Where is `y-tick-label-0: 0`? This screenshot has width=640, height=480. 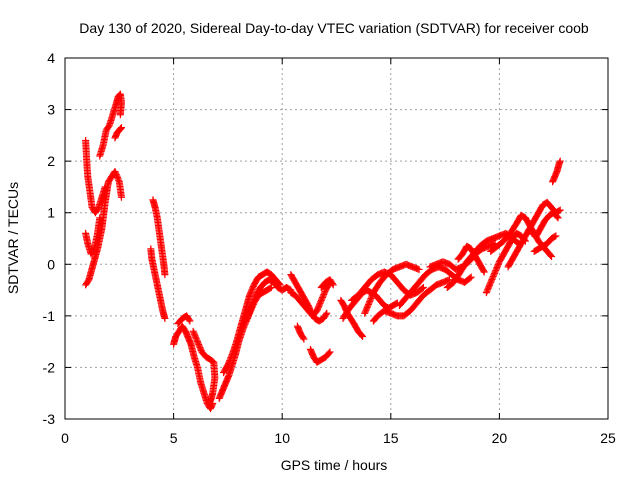 y-tick-label-0: 0 is located at coordinates (51, 264).